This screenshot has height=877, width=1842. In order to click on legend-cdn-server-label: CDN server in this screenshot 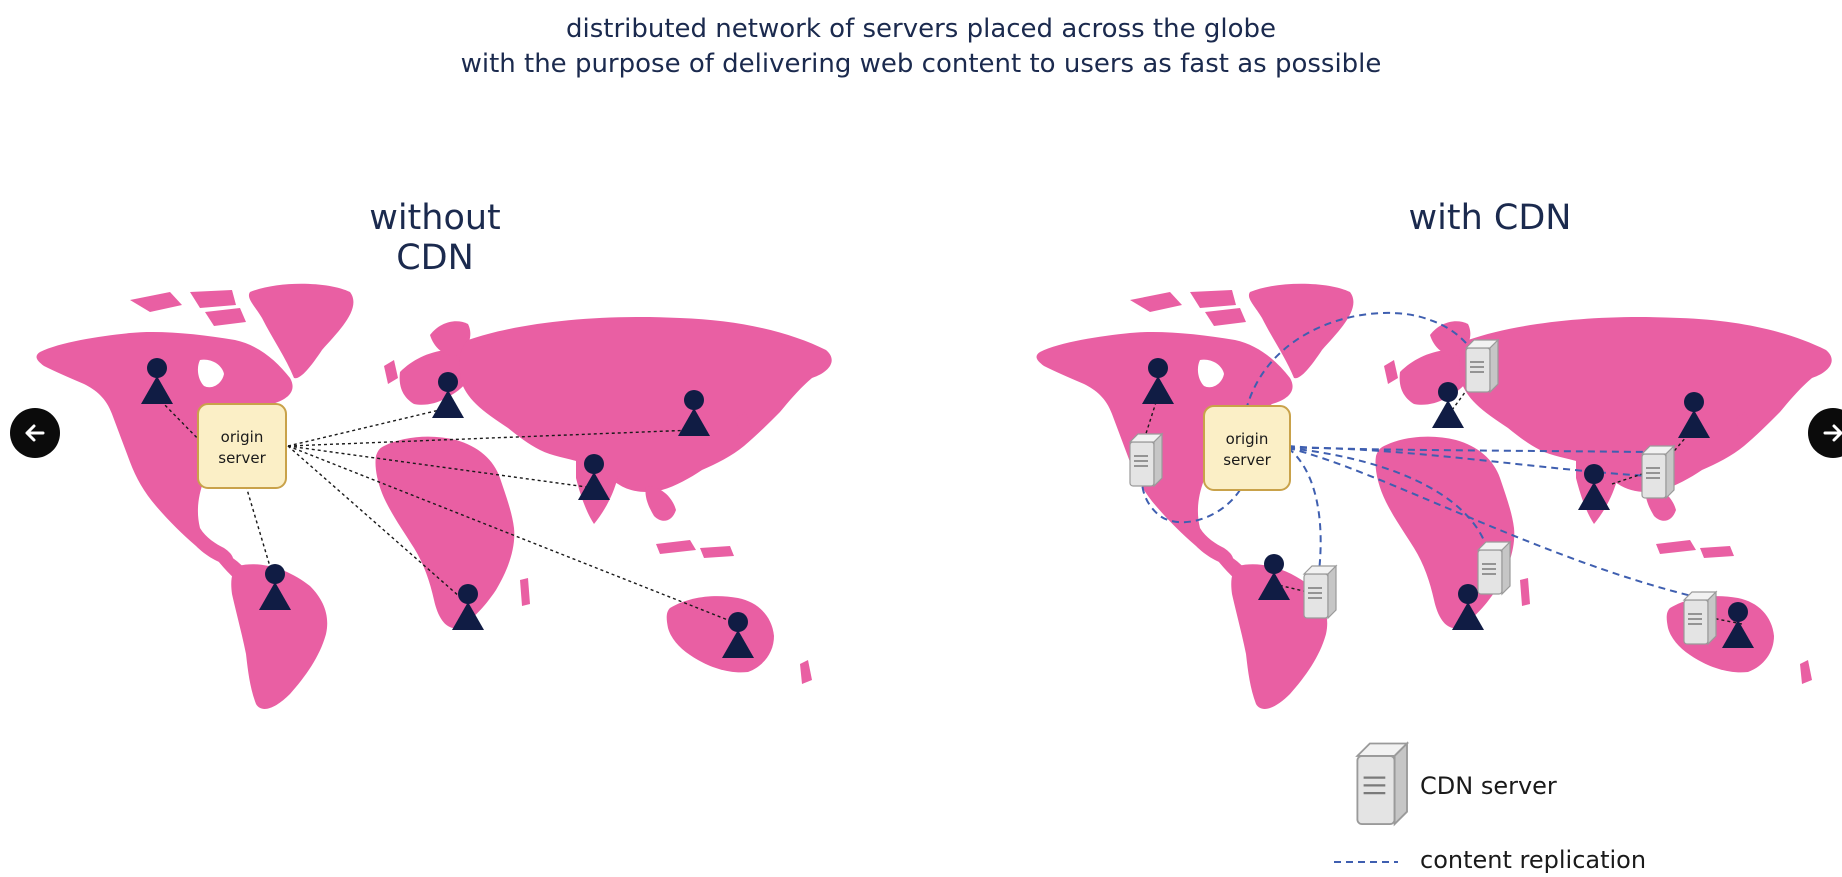, I will do `click(1488, 786)`.